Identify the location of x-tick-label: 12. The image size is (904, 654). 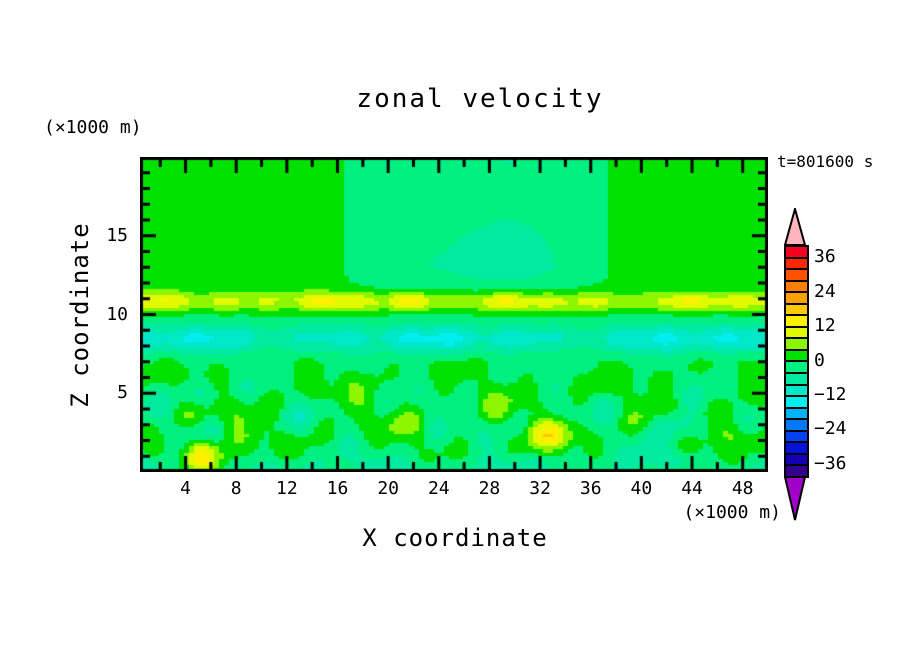
(287, 488).